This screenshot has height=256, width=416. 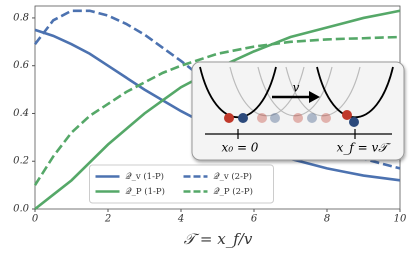 What do you see at coordinates (145, 191) in the screenshot?
I see `legend-label: 𝒬_P (1-P)` at bounding box center [145, 191].